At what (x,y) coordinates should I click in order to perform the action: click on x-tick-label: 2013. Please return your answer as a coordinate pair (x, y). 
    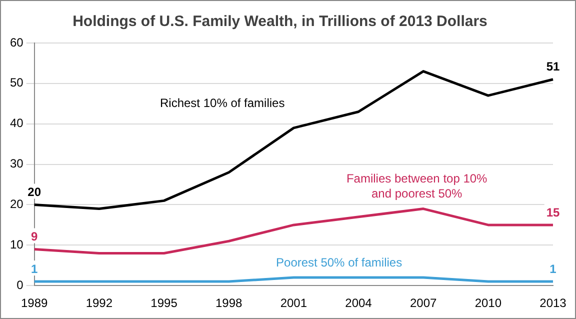
    Looking at the image, I should click on (553, 303).